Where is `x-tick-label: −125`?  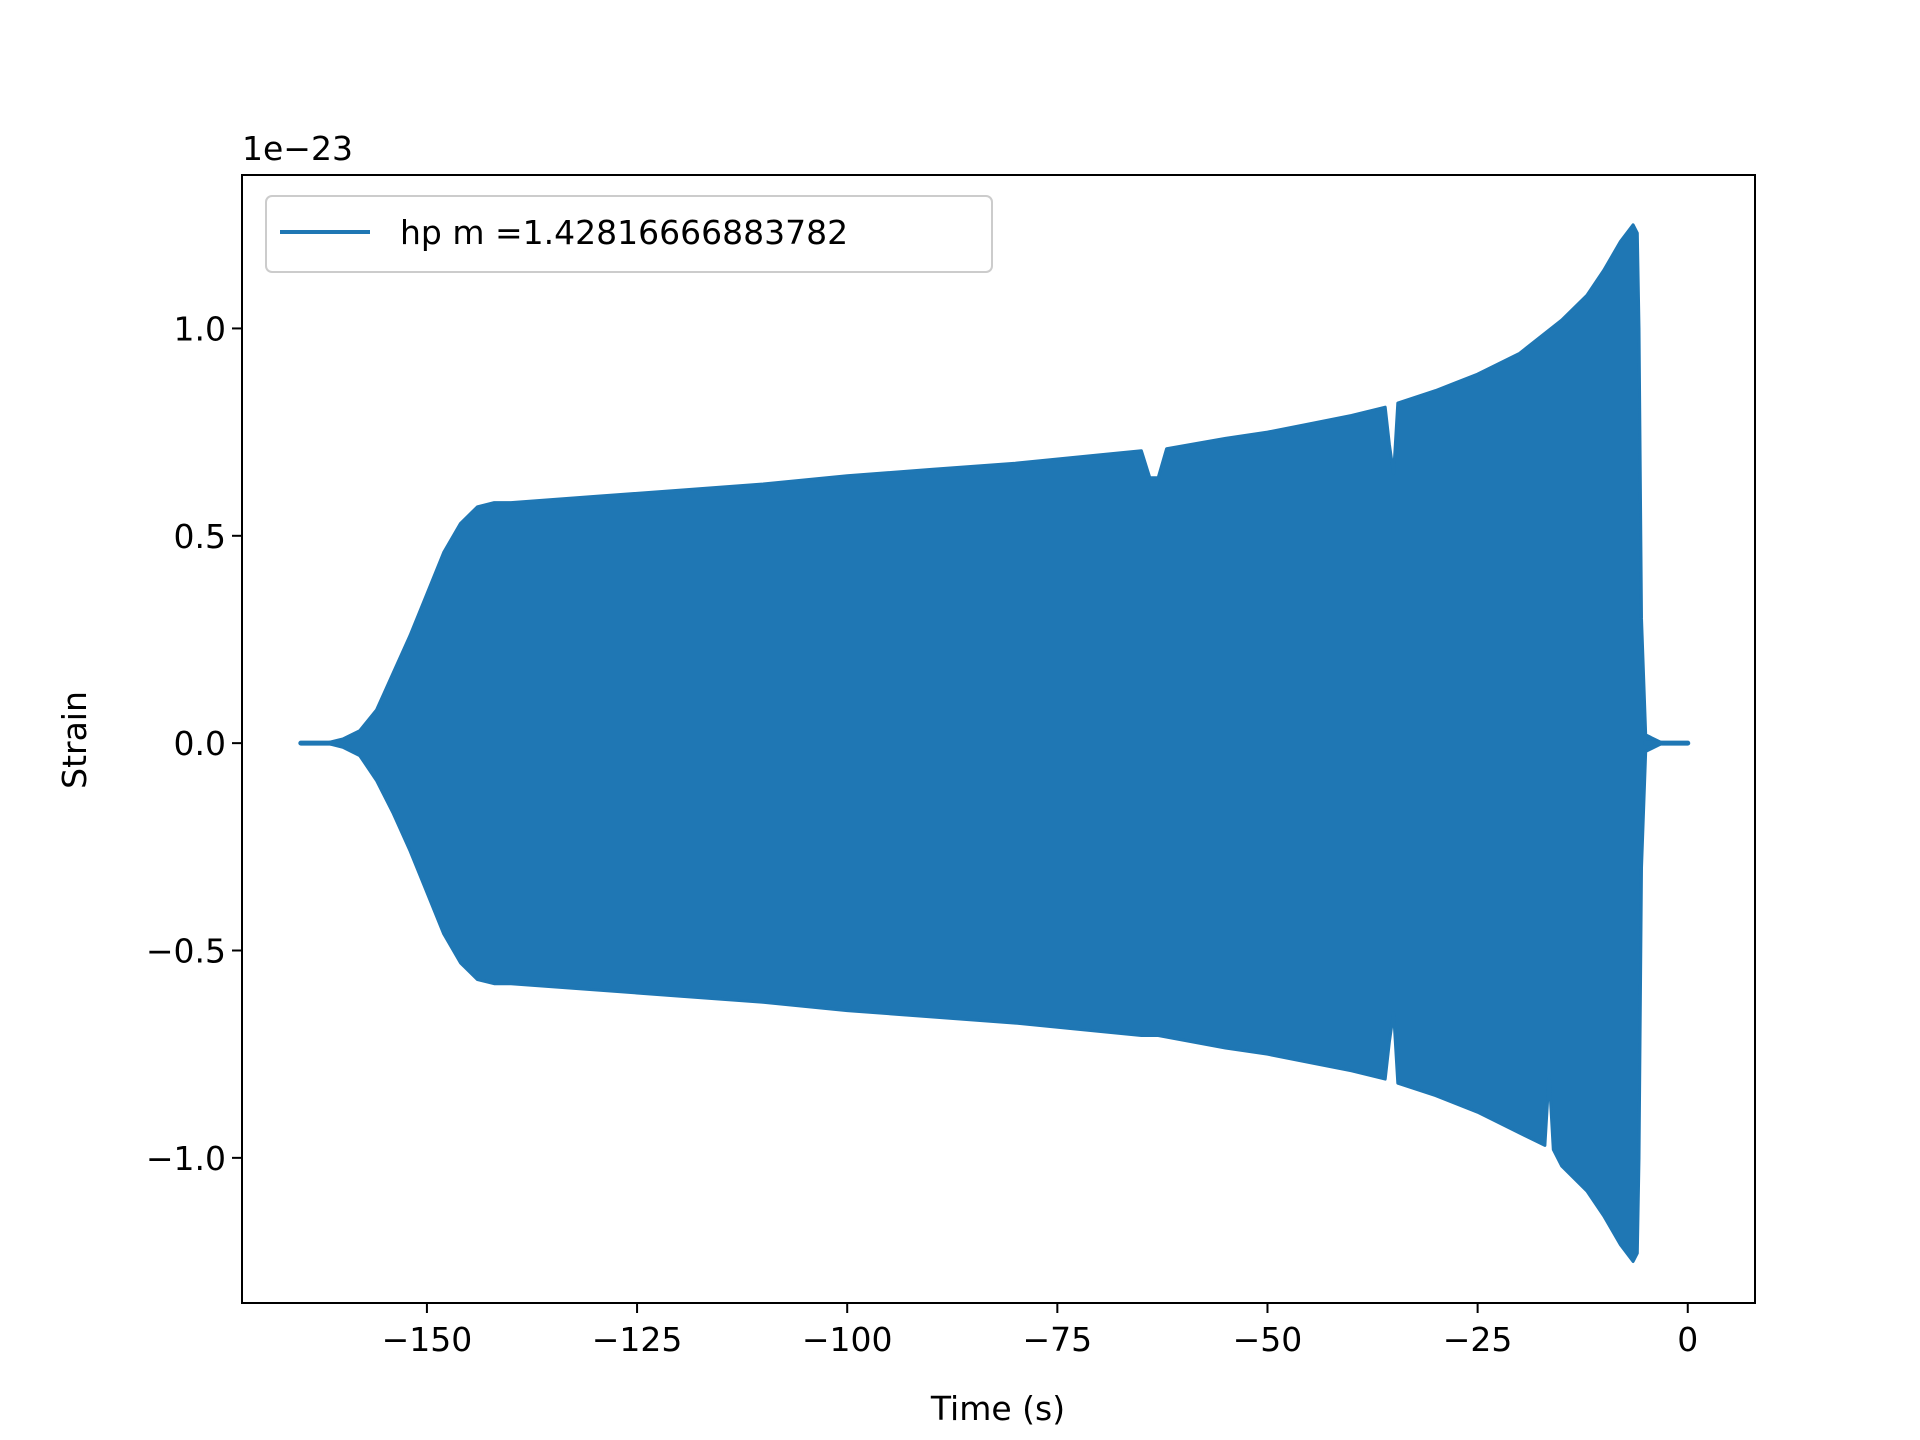 x-tick-label: −125 is located at coordinates (637, 1339).